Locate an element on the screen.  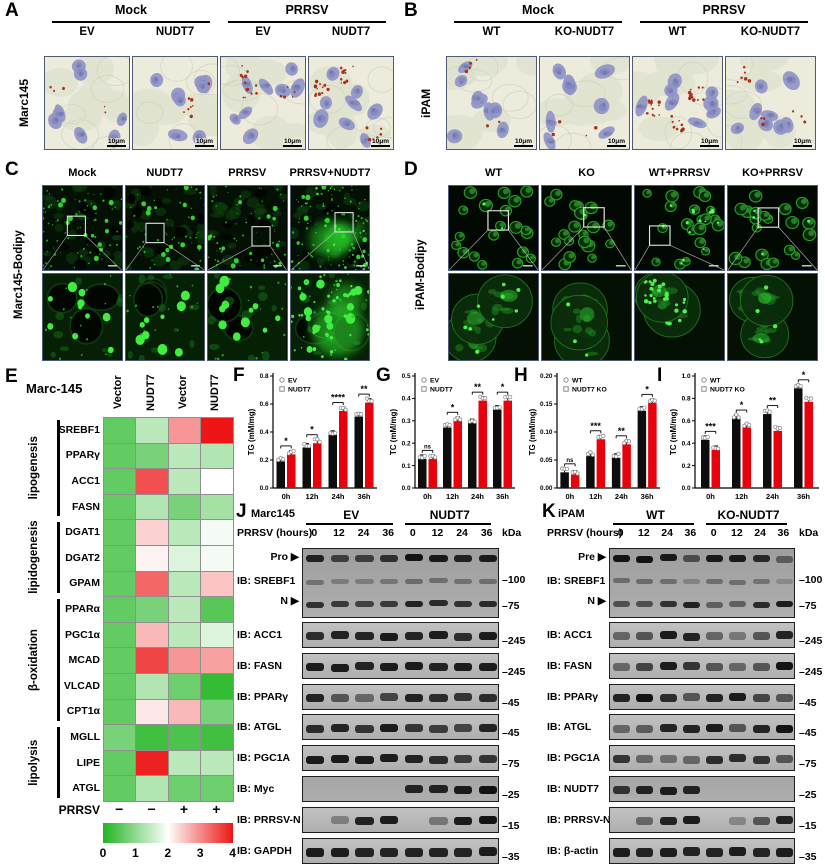
panel-e-title: Marc-145 is located at coordinates (54, 388).